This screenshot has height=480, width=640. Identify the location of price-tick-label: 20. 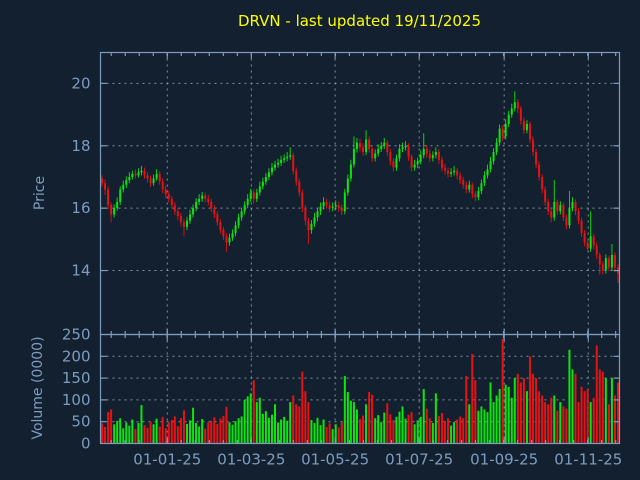
(80, 83).